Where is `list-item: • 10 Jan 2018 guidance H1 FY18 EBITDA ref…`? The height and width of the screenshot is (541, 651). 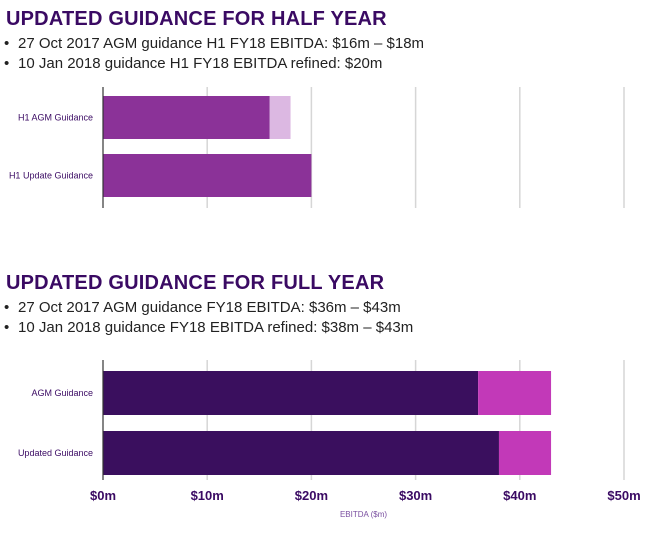 list-item: • 10 Jan 2018 guidance H1 FY18 EBITDA ref… is located at coordinates (214, 64).